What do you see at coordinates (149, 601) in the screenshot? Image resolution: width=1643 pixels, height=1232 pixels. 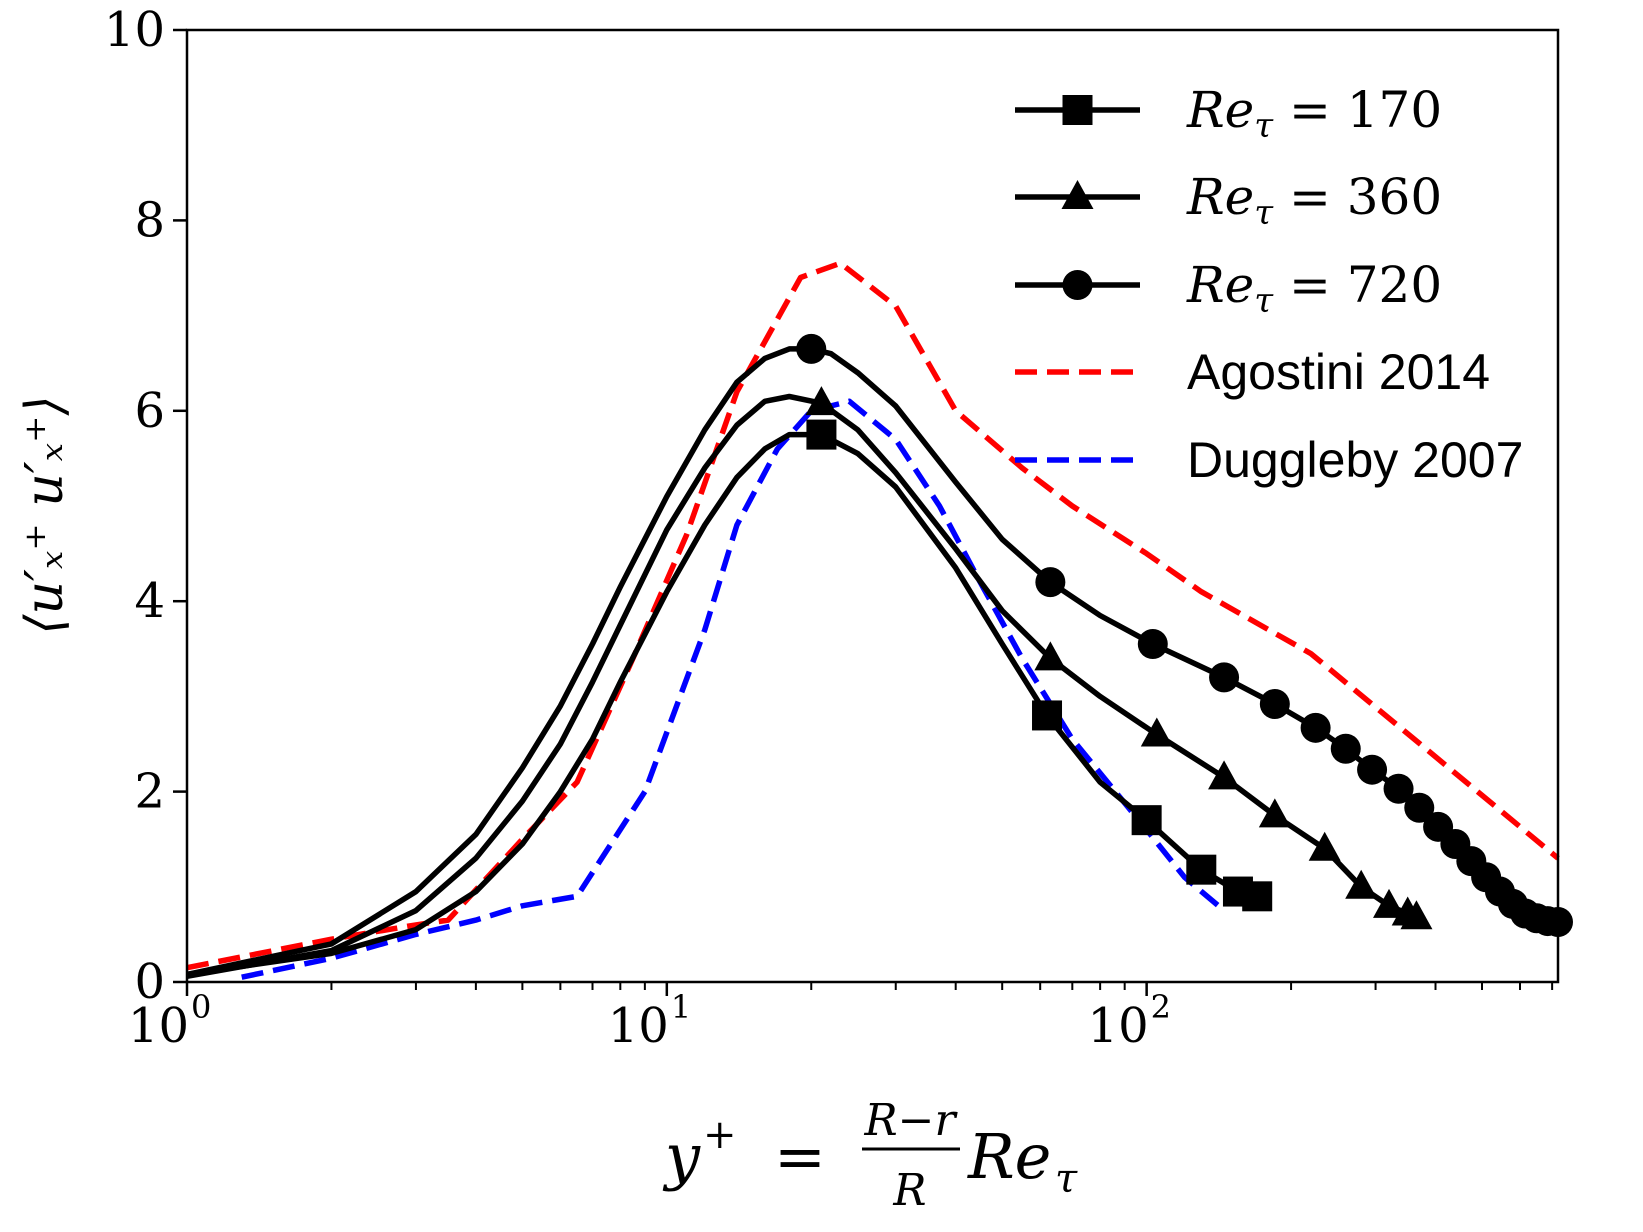 I see `y-tick-label-2: 4` at bounding box center [149, 601].